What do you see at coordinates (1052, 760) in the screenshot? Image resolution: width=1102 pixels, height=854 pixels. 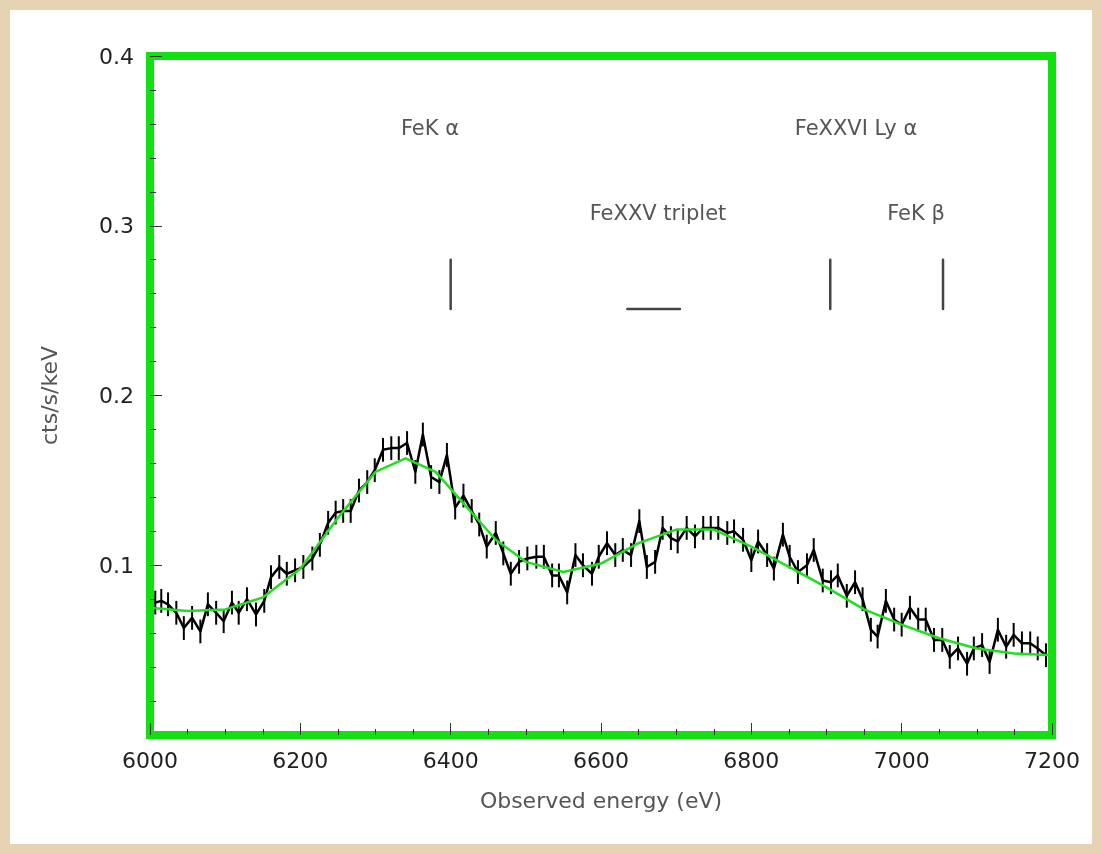 I see `x-tick-label: 7200` at bounding box center [1052, 760].